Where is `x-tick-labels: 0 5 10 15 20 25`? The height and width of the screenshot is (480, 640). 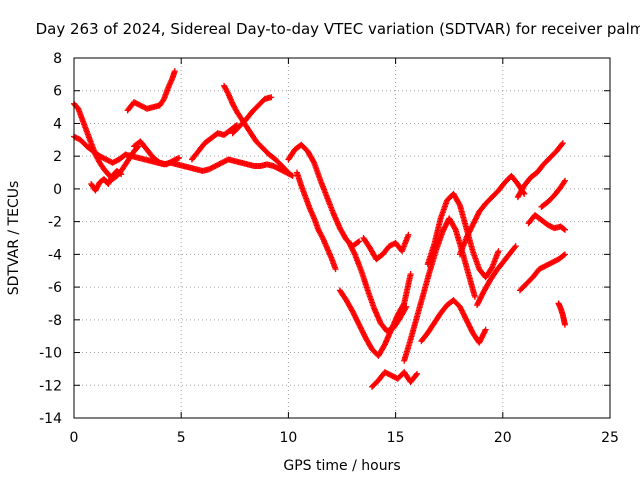
x-tick-labels: 0 5 10 15 20 25 is located at coordinates (344, 438).